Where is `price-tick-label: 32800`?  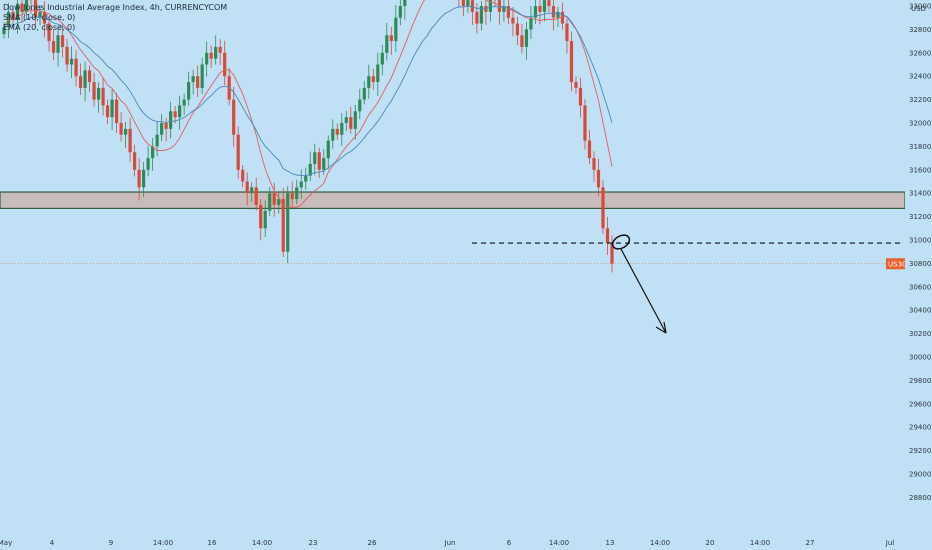
price-tick-label: 32800 is located at coordinates (920, 30).